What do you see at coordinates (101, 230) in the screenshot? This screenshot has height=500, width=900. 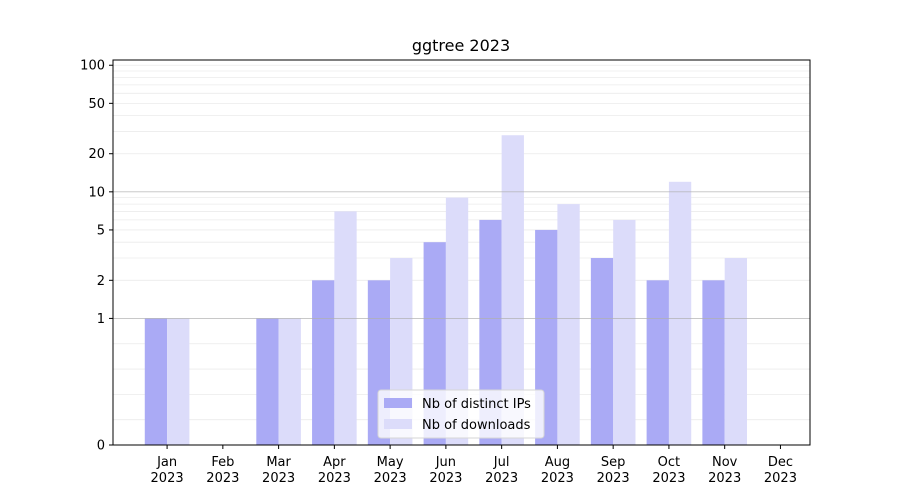 I see `y-tick-label: 5` at bounding box center [101, 230].